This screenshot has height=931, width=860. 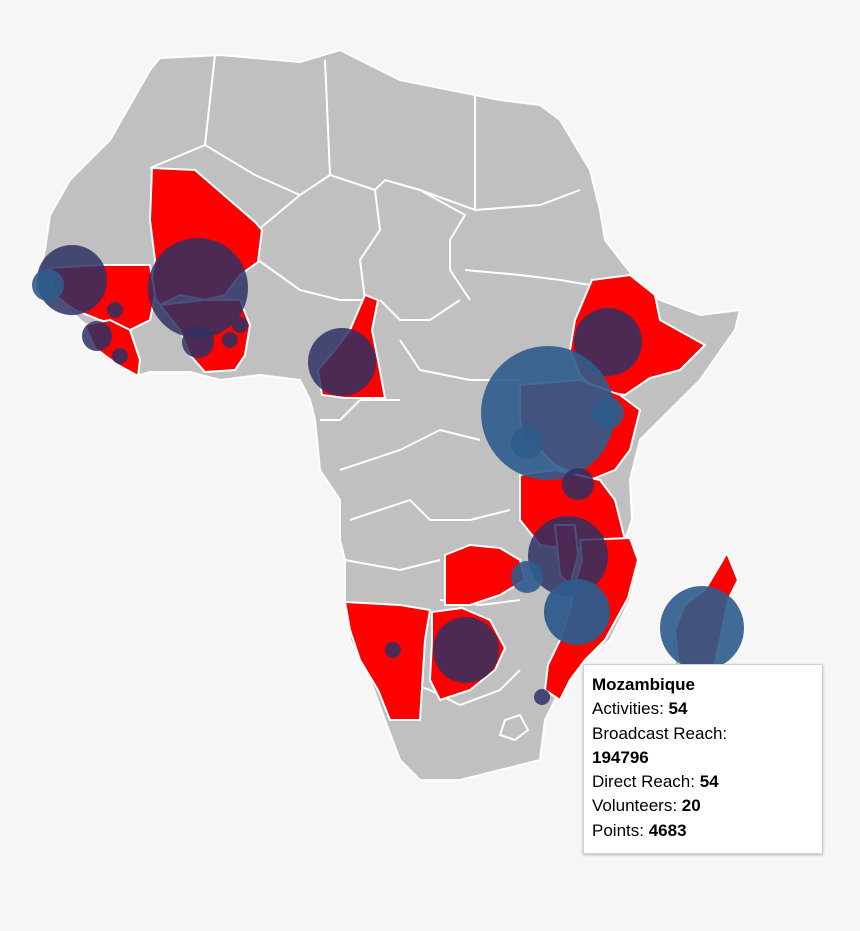 I want to click on tooltip-direct: Direct Reach: 54, so click(x=703, y=782).